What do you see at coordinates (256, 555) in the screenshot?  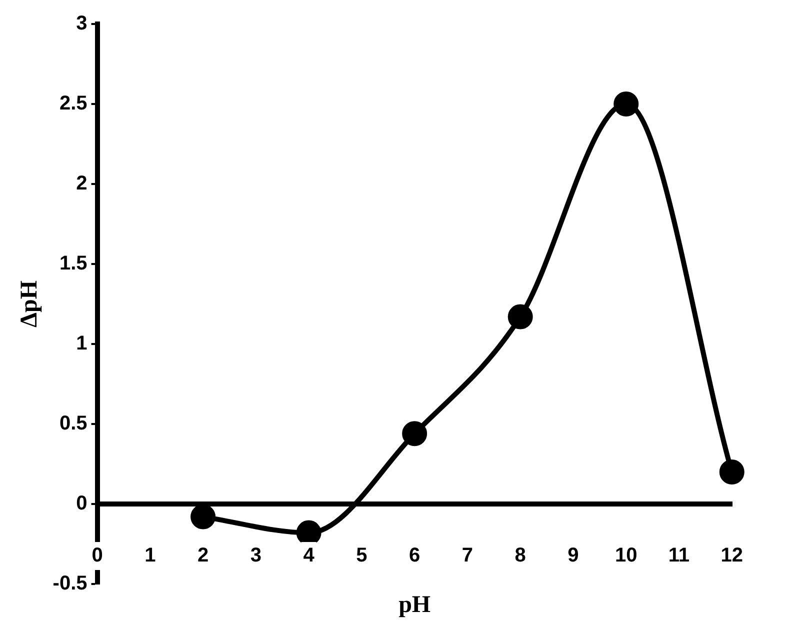 I see `x-tick-label: 3` at bounding box center [256, 555].